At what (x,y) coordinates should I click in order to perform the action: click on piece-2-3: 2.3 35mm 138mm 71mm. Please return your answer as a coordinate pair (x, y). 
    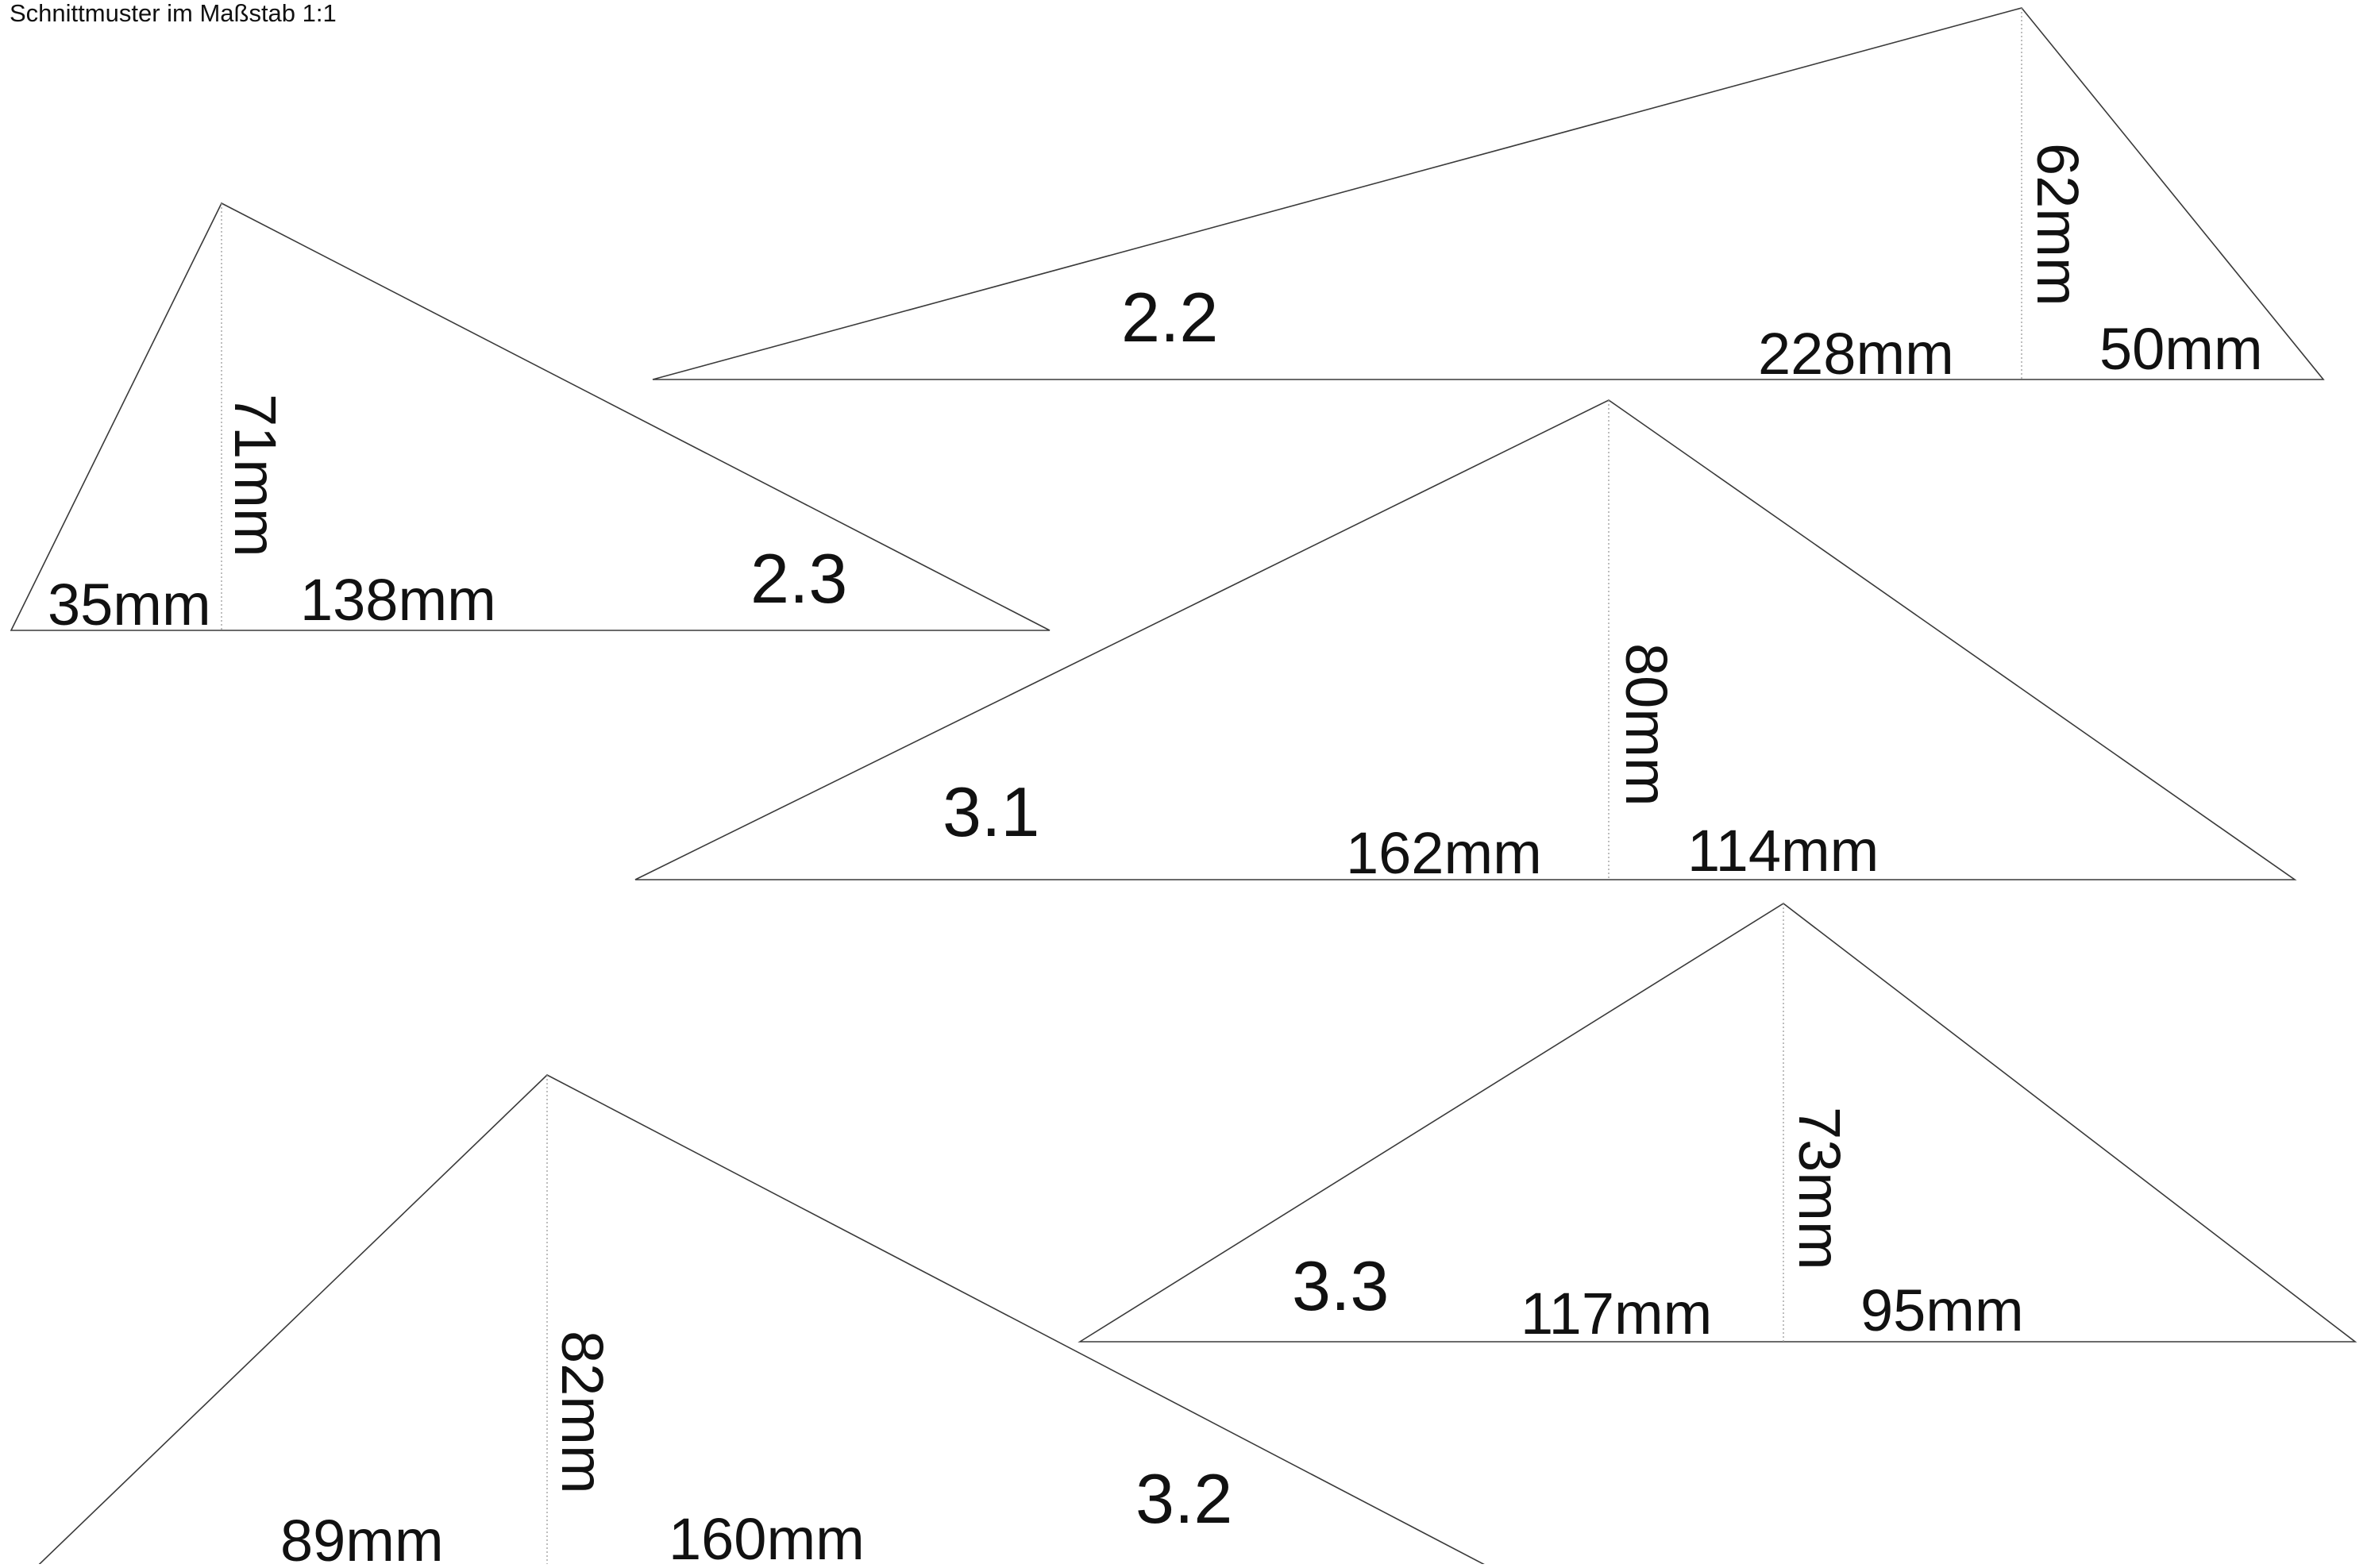
    Looking at the image, I should click on (530, 420).